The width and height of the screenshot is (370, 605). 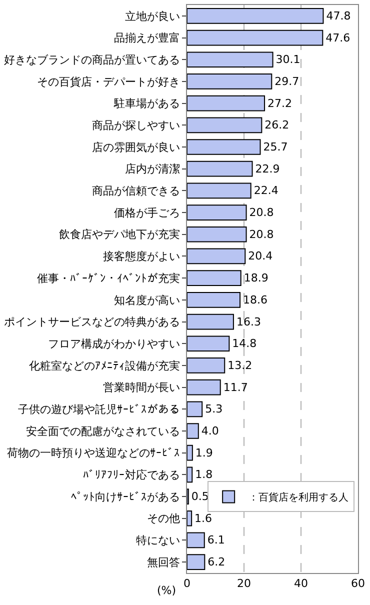 What do you see at coordinates (210, 431) in the screenshot?
I see `text: 4.0` at bounding box center [210, 431].